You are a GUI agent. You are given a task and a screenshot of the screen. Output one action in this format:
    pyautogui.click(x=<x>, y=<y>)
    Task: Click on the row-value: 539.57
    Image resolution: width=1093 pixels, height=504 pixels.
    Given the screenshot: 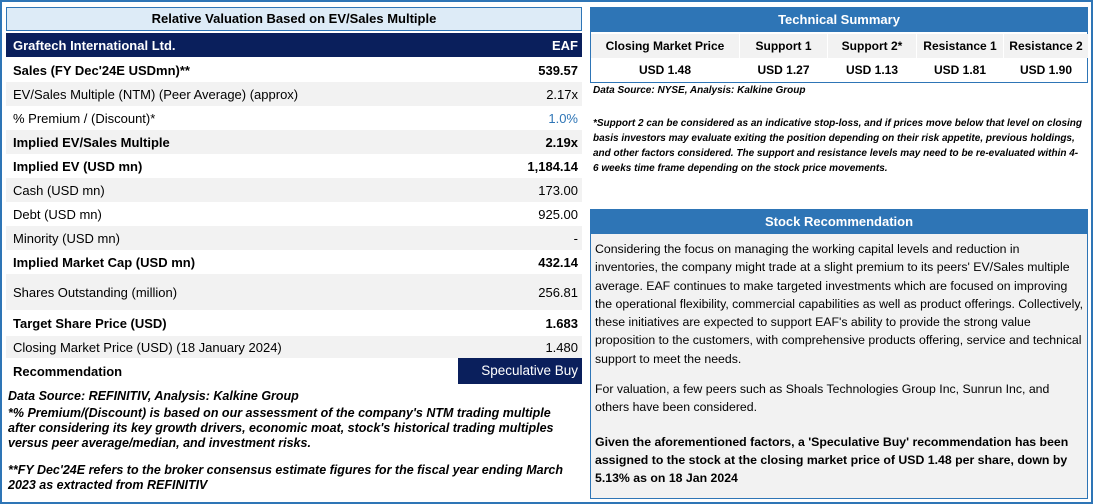 What is the action you would take?
    pyautogui.click(x=558, y=70)
    